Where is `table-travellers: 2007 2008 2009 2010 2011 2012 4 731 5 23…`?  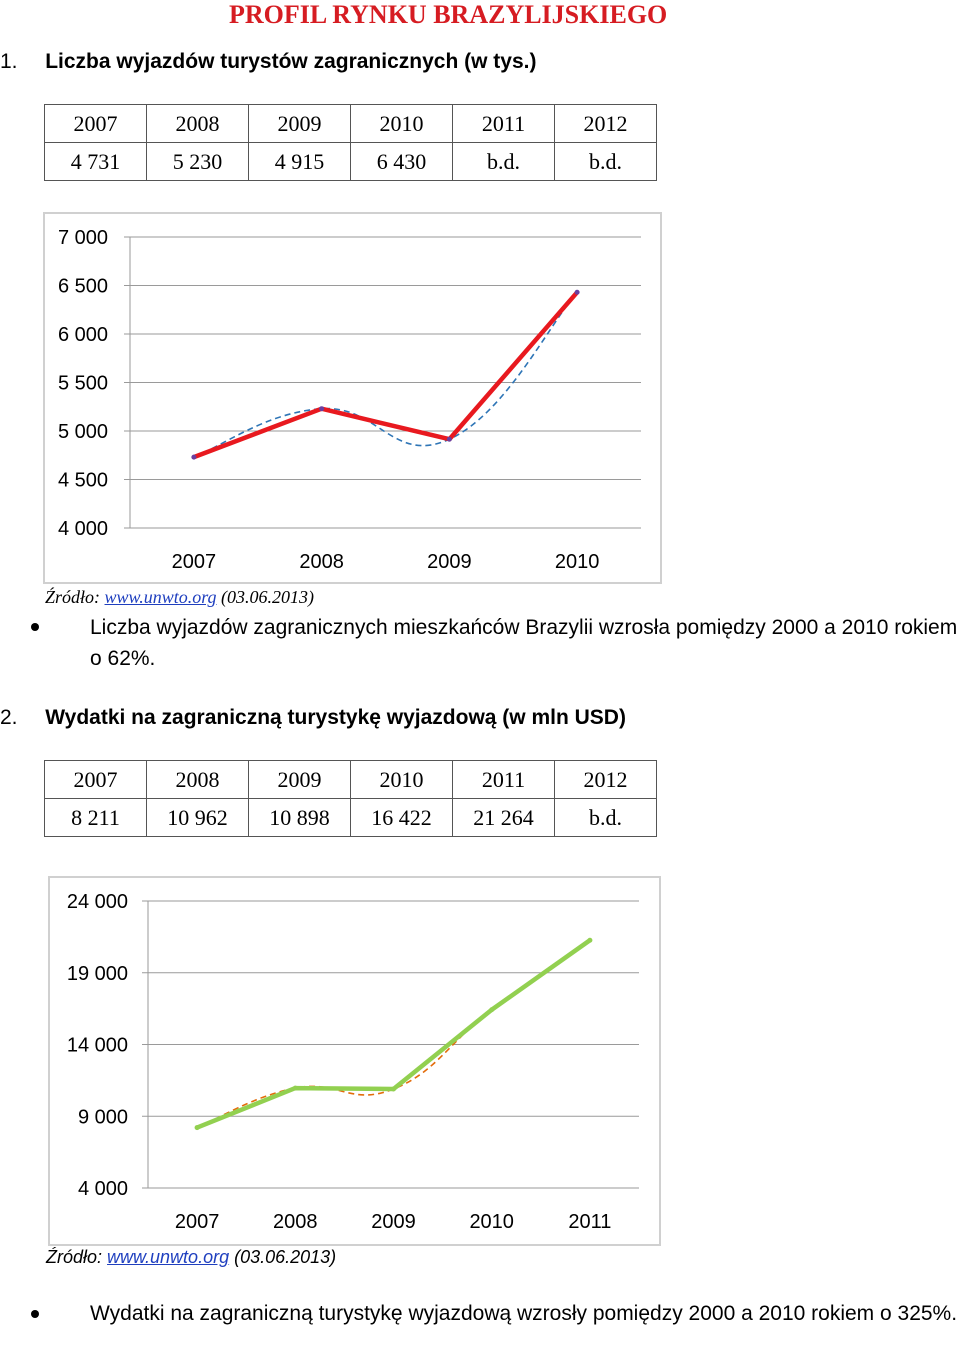 table-travellers: 2007 2008 2009 2010 2011 2012 4 731 5 23… is located at coordinates (350, 142).